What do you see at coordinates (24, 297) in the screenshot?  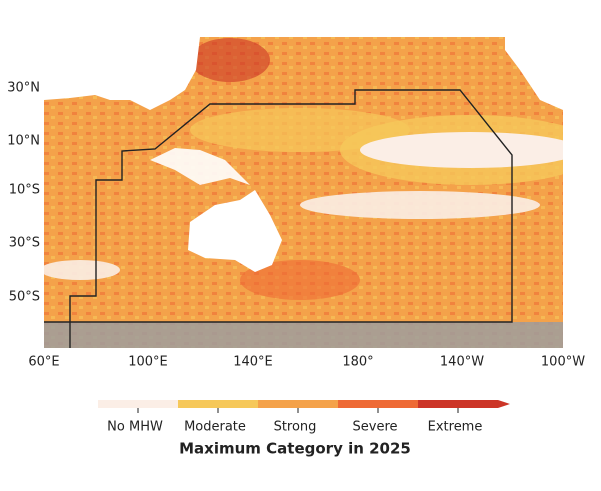 I see `lat-label: 50°S` at bounding box center [24, 297].